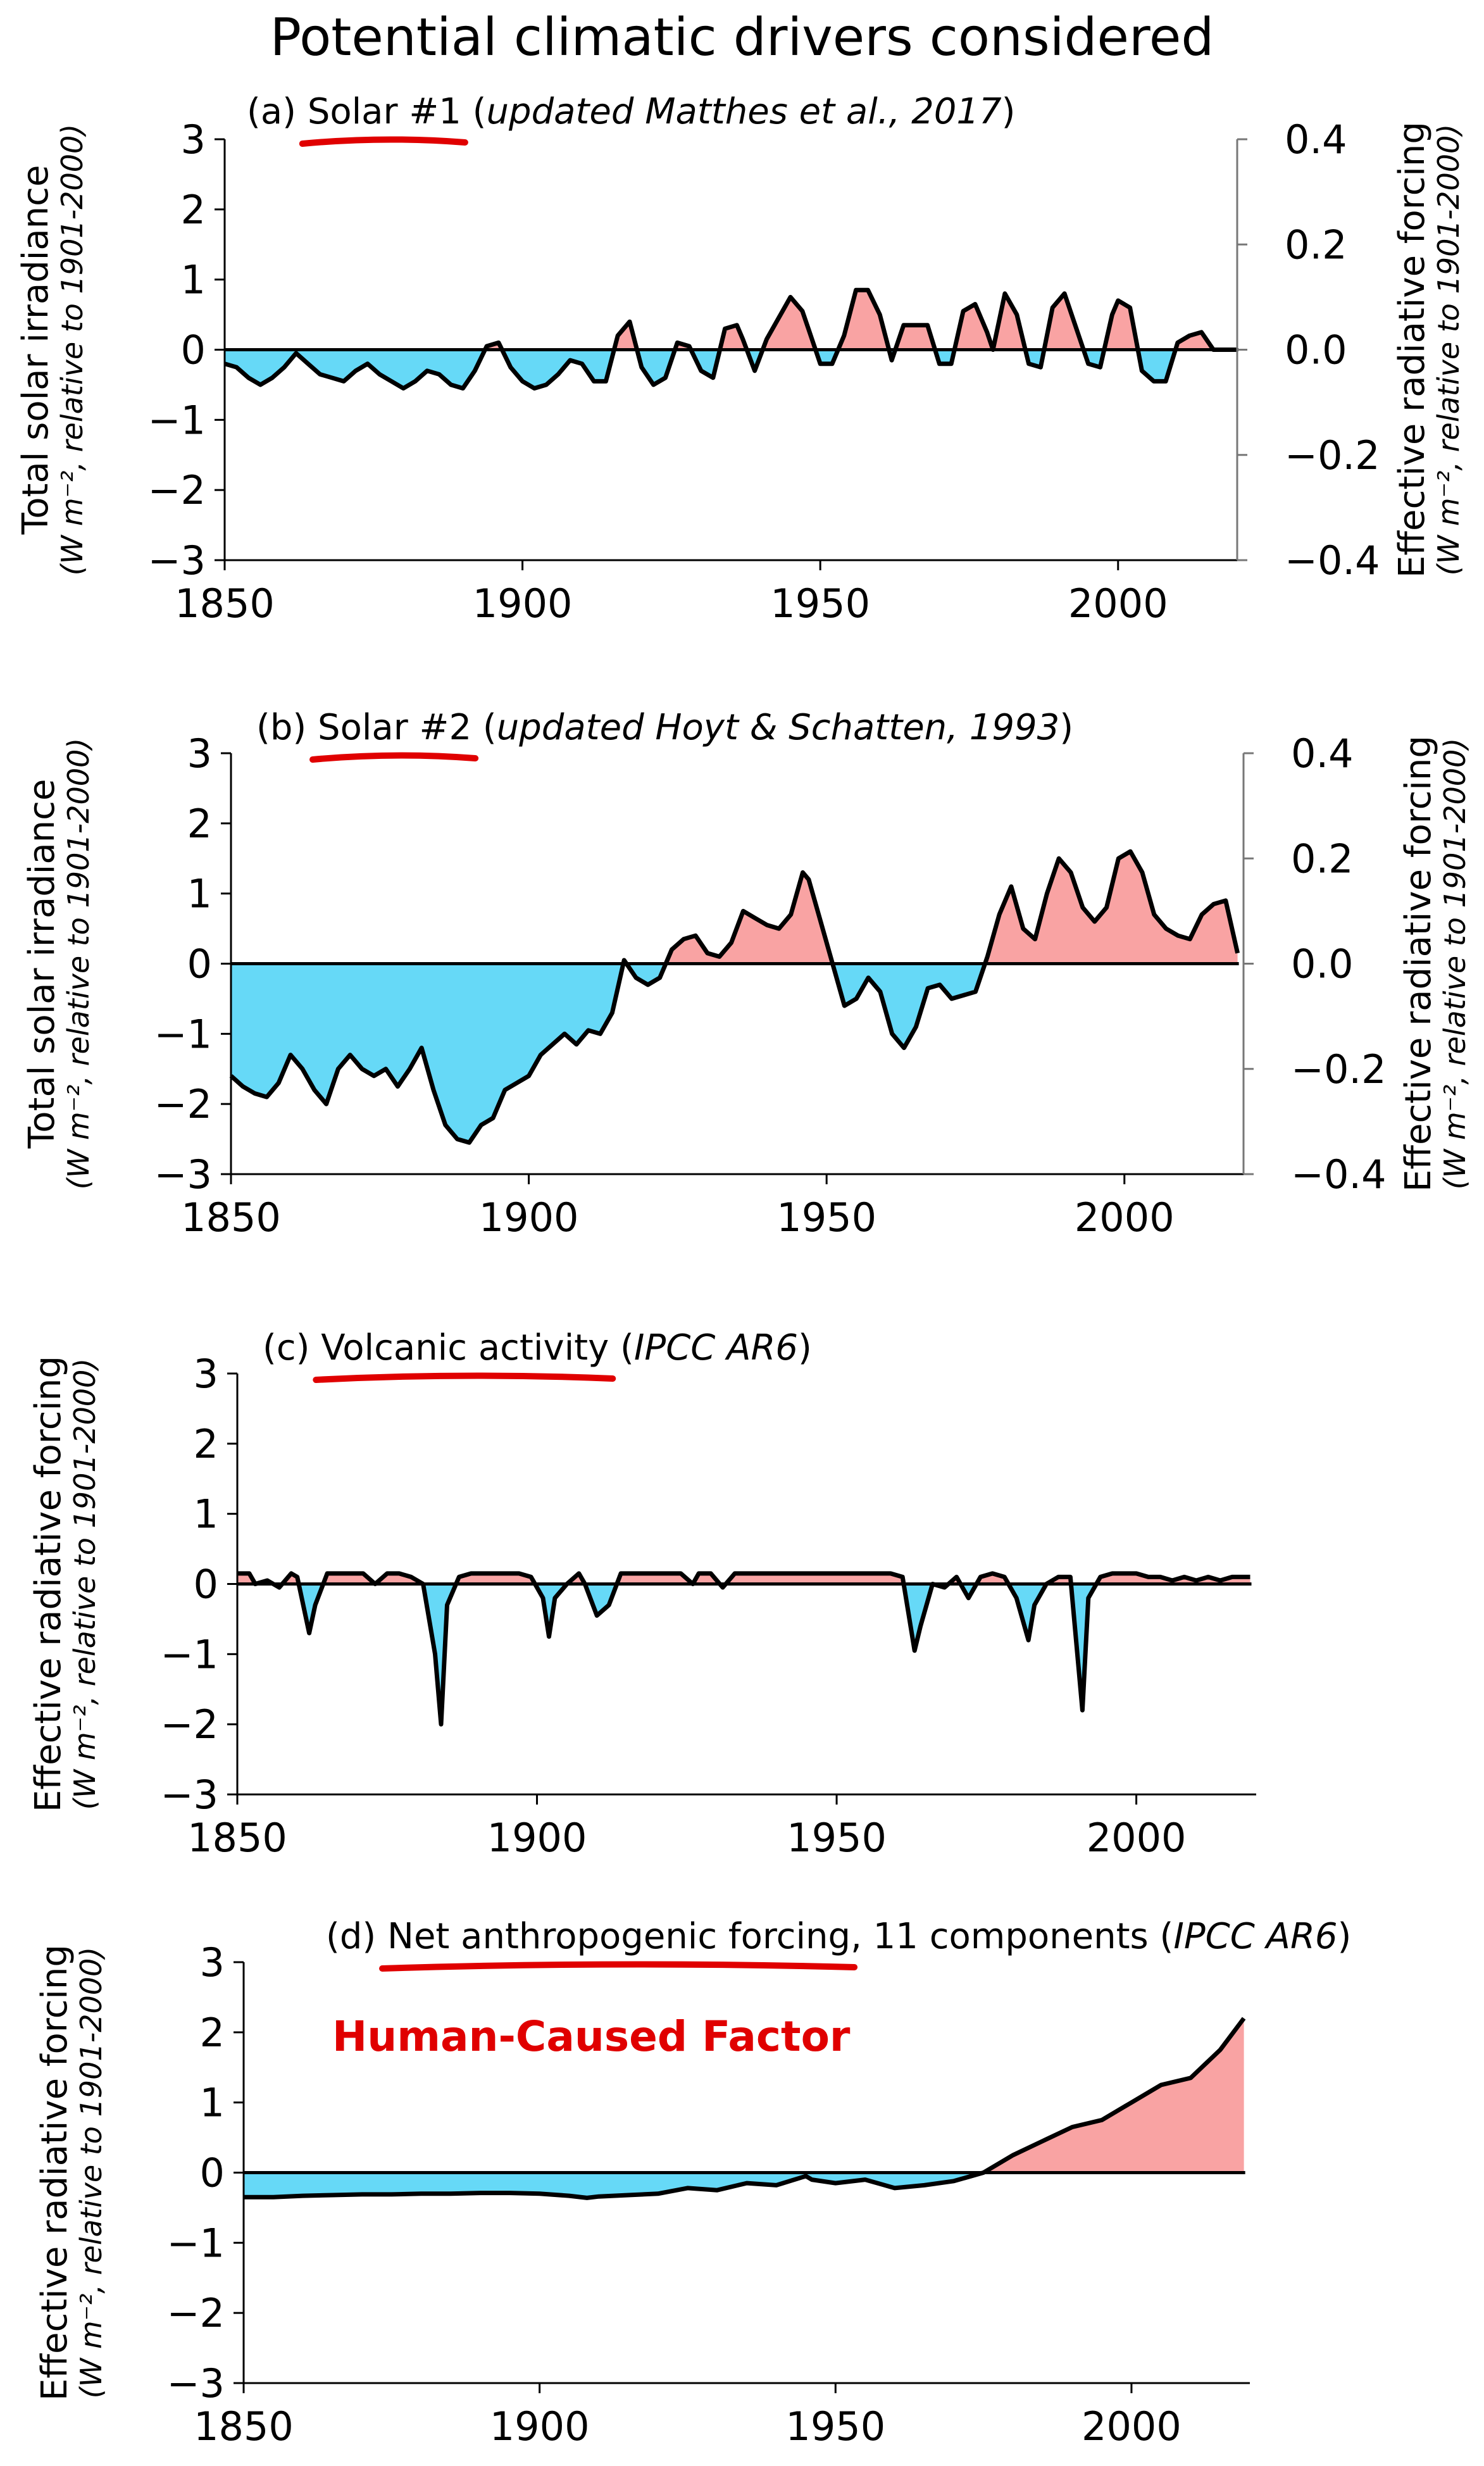 The width and height of the screenshot is (1484, 2466). What do you see at coordinates (734, 1053) in the screenshot?
I see `panel-b-negative-area` at bounding box center [734, 1053].